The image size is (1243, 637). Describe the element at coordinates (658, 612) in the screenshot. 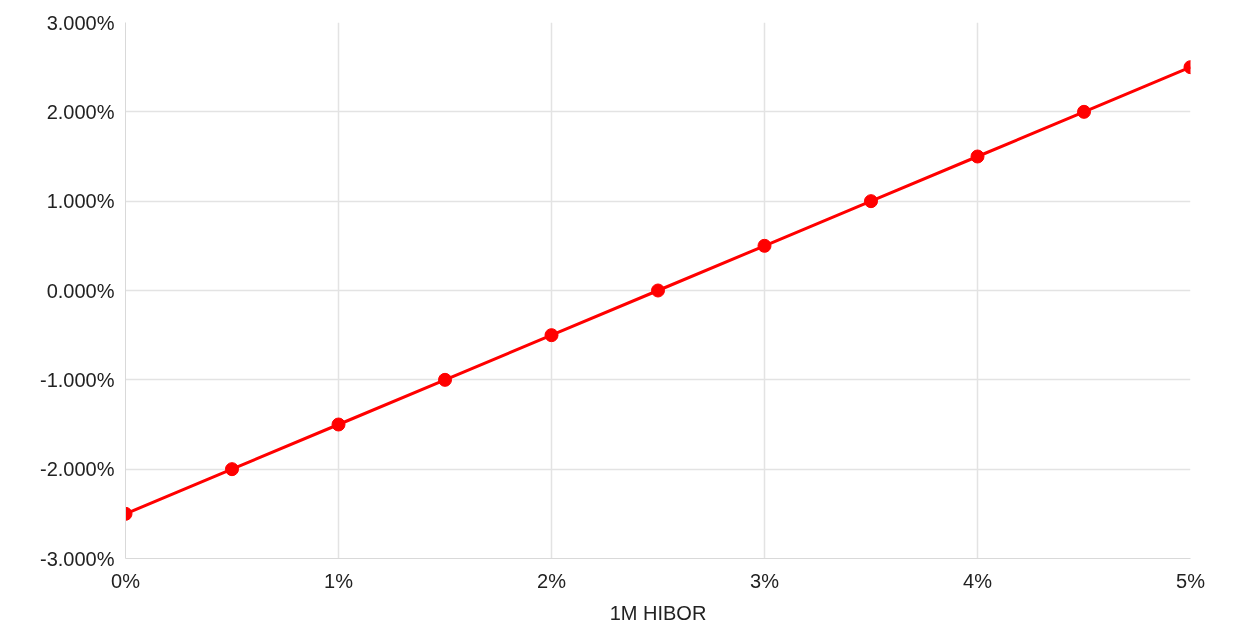

I see `x-axis-title: 1M HIBOR` at that location.